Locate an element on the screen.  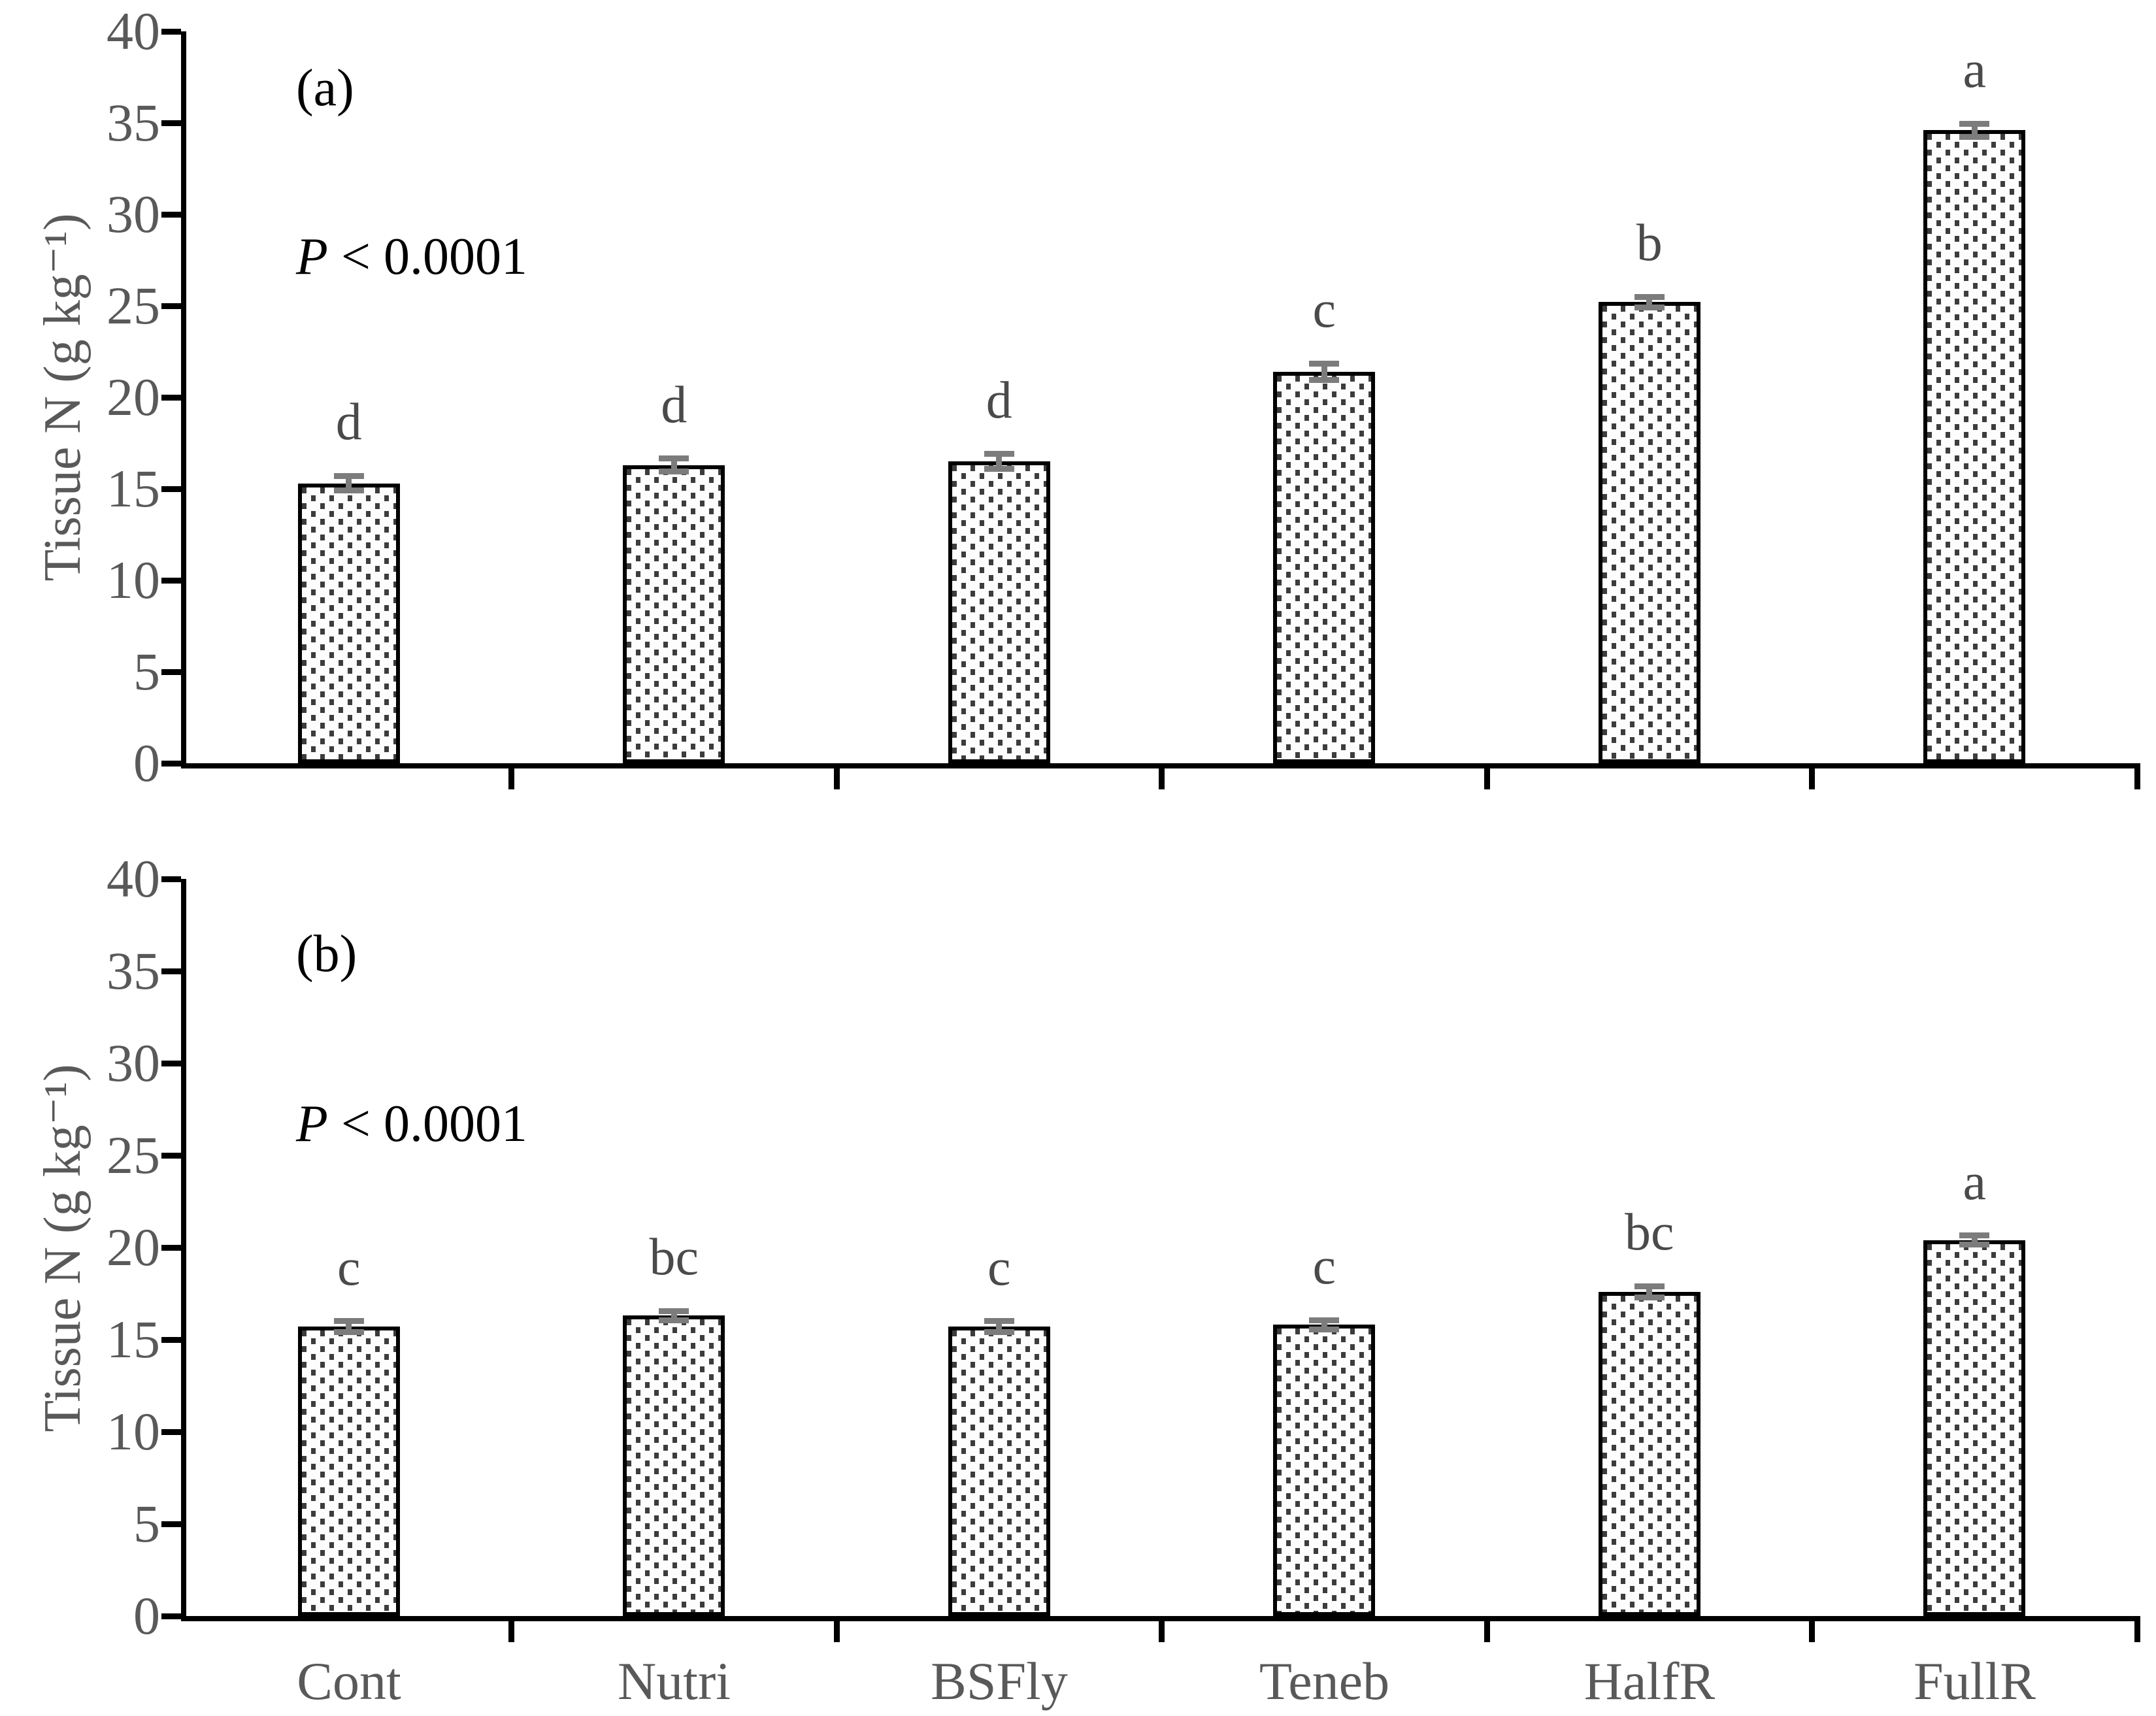
sig-letter: a is located at coordinates (1974, 70).